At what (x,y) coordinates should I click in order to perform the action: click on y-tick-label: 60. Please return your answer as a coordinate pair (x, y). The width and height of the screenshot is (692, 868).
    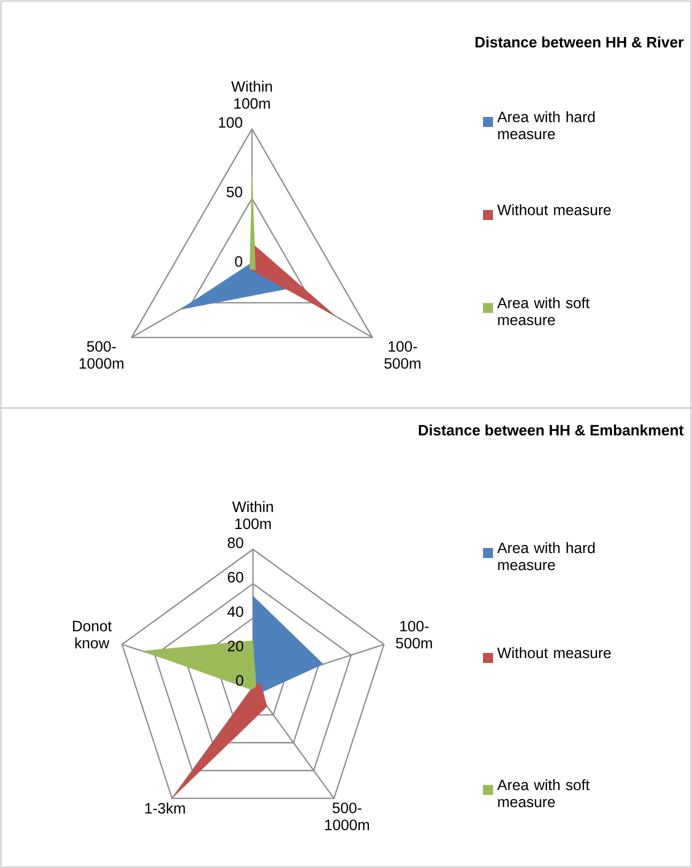
    Looking at the image, I should click on (236, 577).